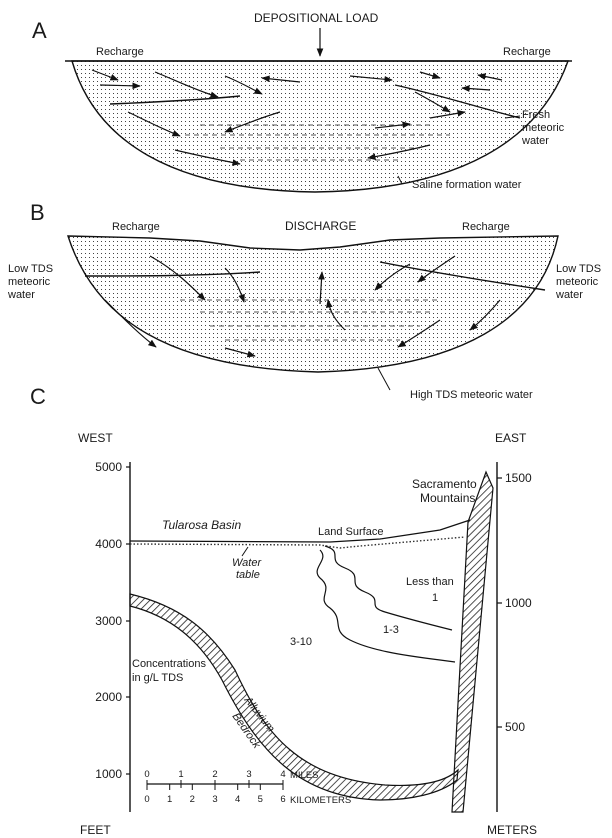  Describe the element at coordinates (320, 800) in the screenshot. I see `scale-km-label: KILOMETERS` at that location.